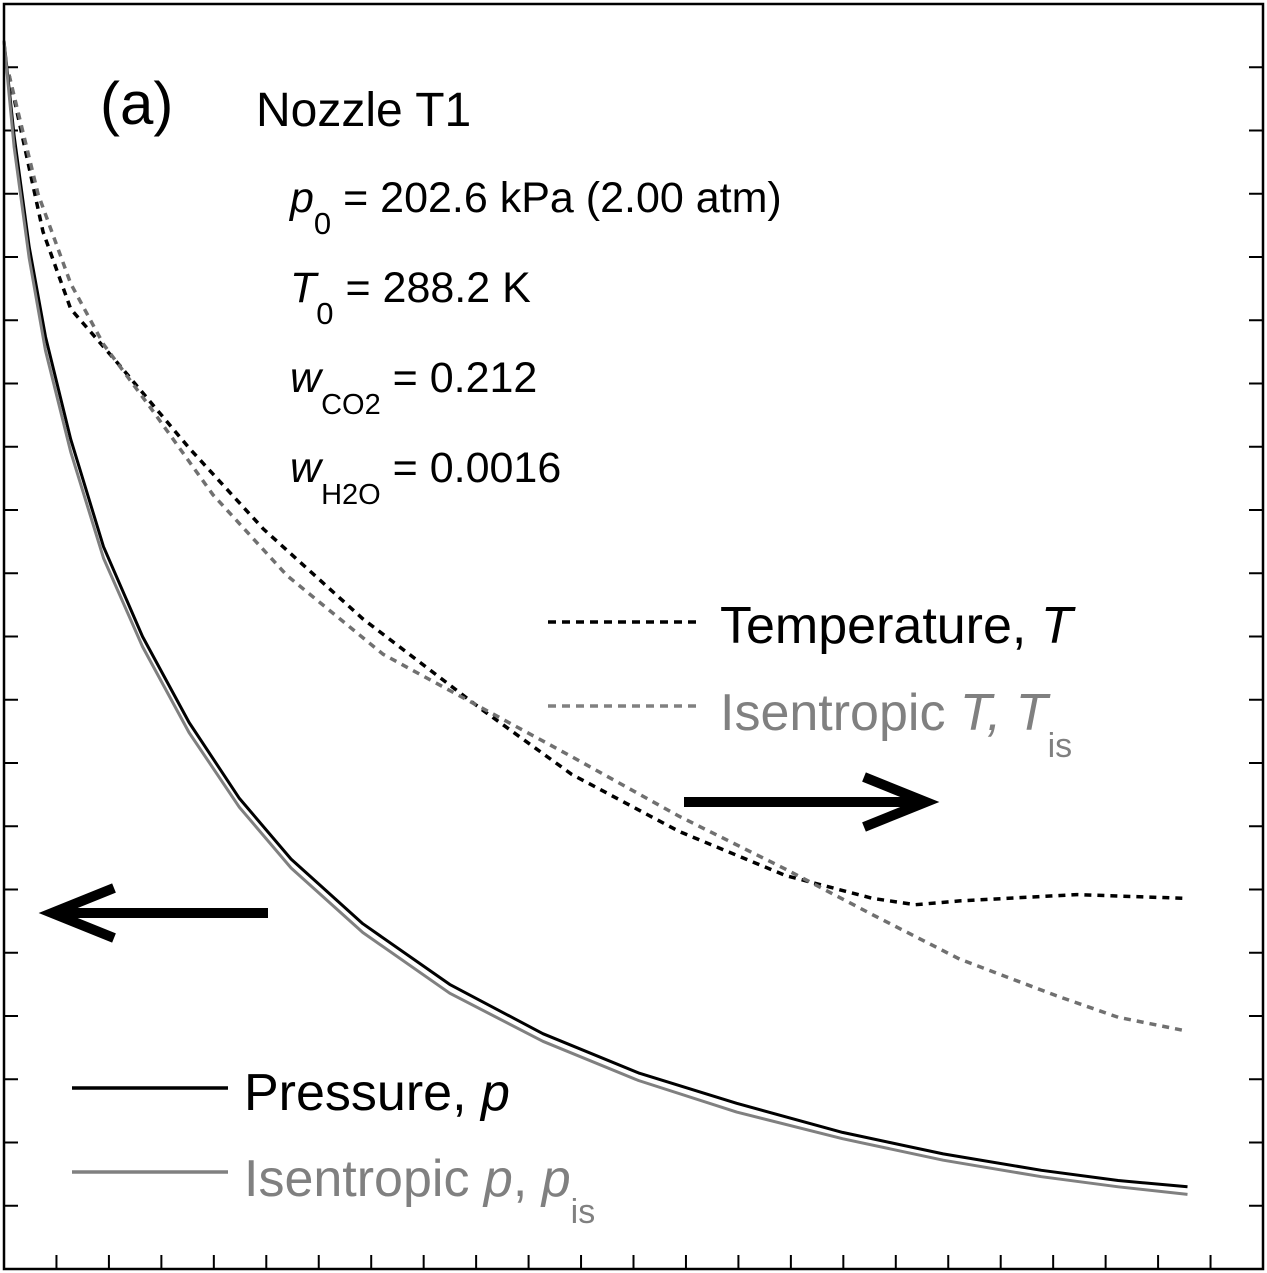 This screenshot has height=1273, width=1267. I want to click on condition-p0-symbol: p, so click(301, 198).